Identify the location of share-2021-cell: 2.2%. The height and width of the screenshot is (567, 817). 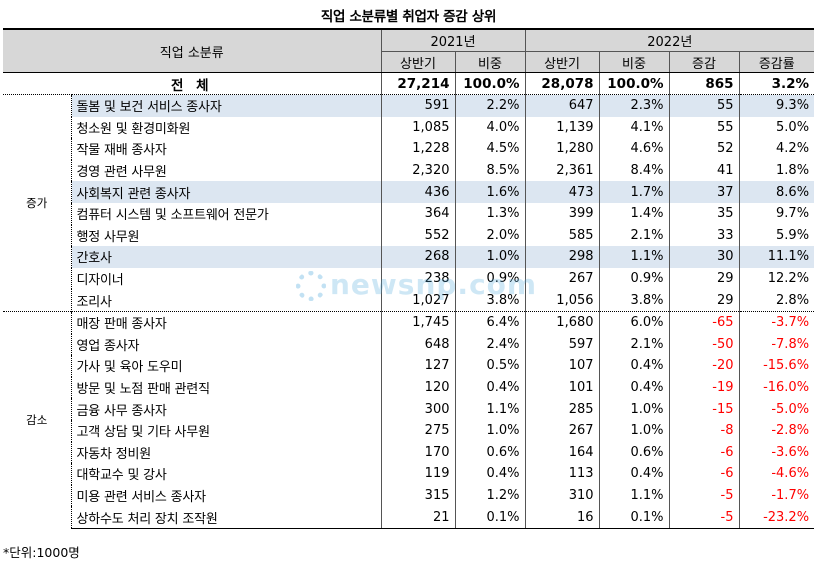
(490, 105).